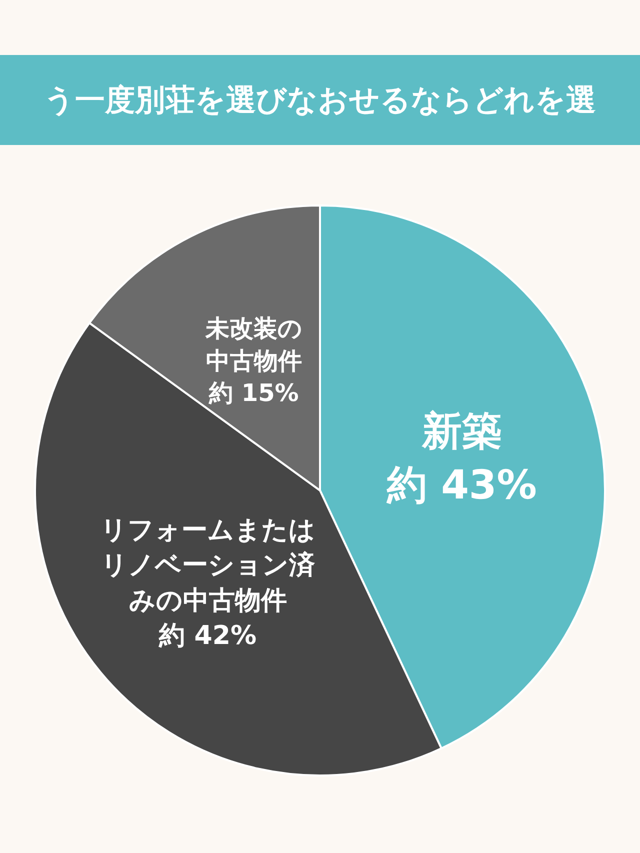 The height and width of the screenshot is (853, 640). Describe the element at coordinates (253, 344) in the screenshot. I see `slice-label: 未改装の中古物件` at that location.